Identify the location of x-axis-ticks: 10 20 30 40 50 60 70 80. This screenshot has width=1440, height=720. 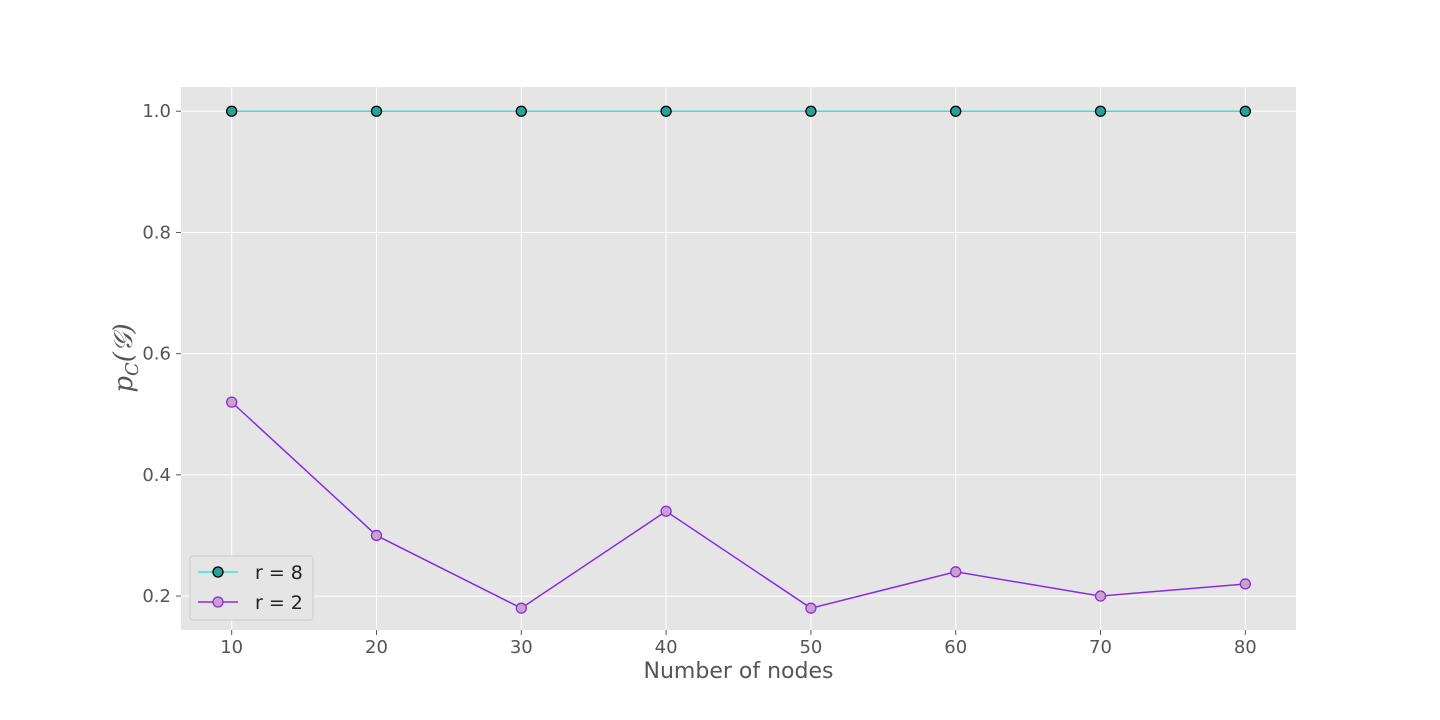
(738, 644).